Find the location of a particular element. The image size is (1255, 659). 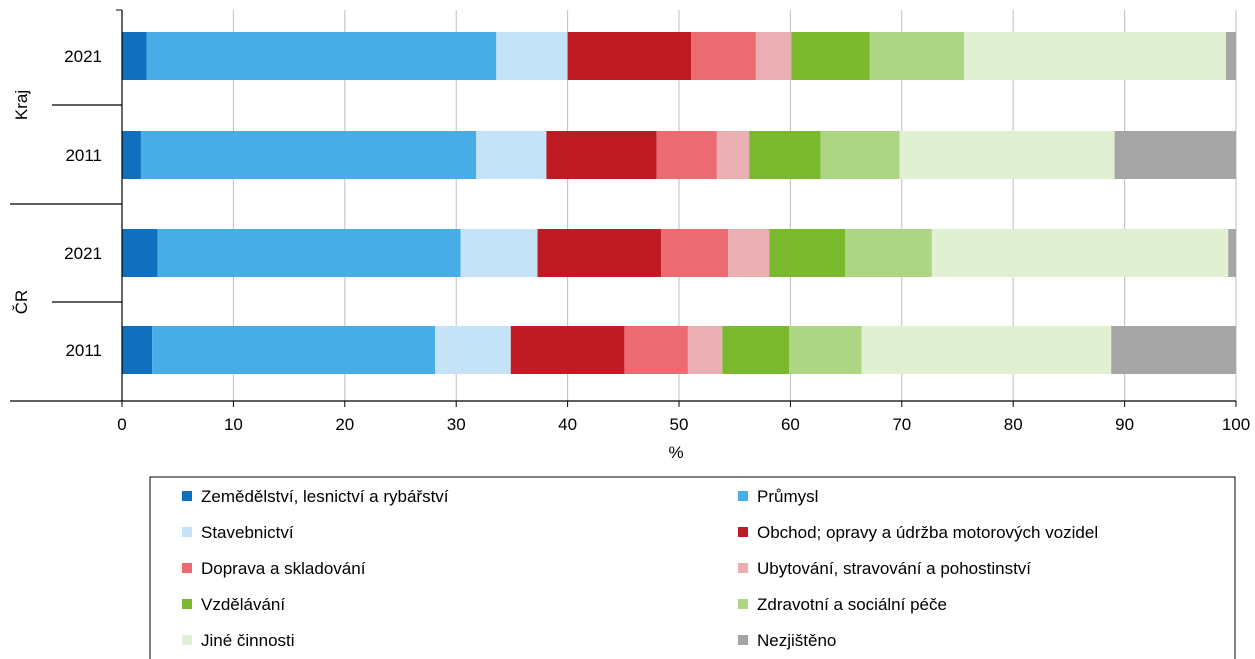

x-tick-label: 70 is located at coordinates (901, 424).